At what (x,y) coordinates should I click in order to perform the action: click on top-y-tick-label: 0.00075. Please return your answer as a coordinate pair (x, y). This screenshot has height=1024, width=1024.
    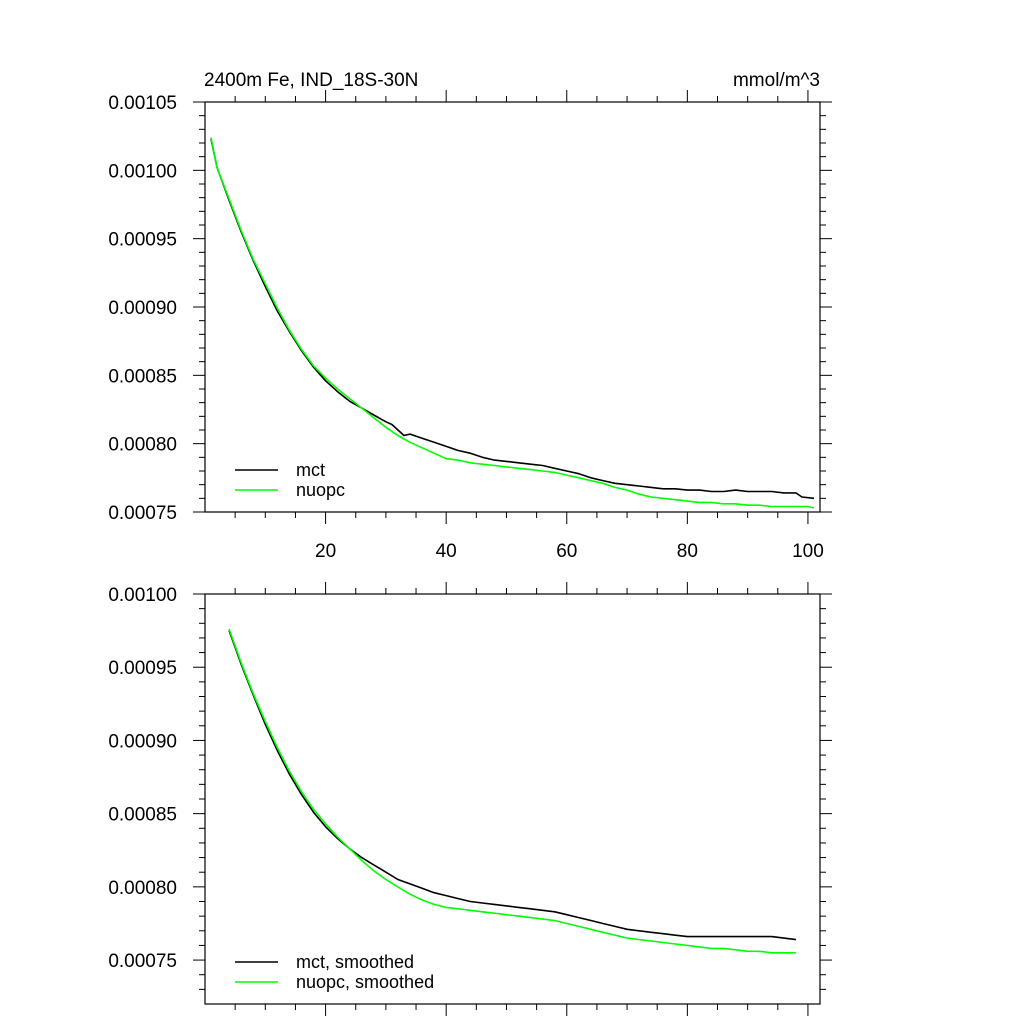
    Looking at the image, I should click on (142, 513).